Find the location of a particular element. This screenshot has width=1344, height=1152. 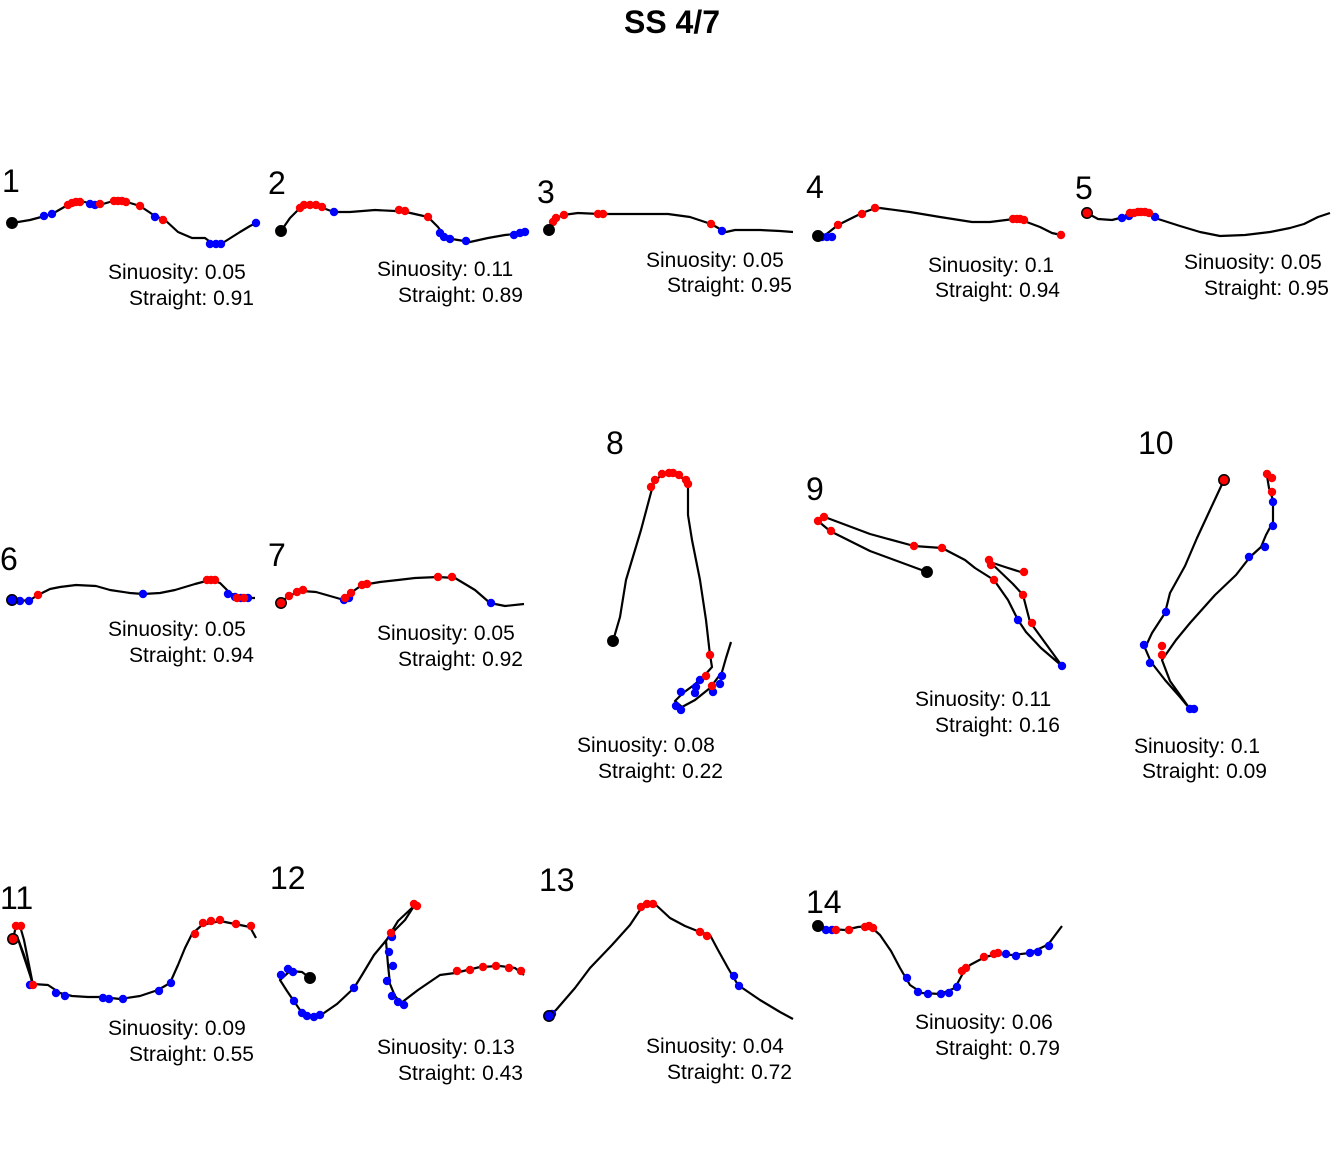

sinuosity-value: 0.11 is located at coordinates (1031, 699).